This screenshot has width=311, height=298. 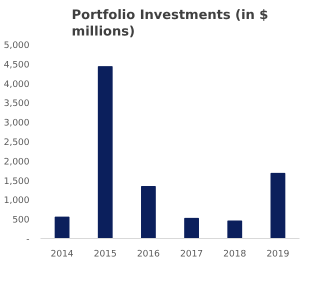 What do you see at coordinates (148, 255) in the screenshot?
I see `x-tick-label: 2016` at bounding box center [148, 255].